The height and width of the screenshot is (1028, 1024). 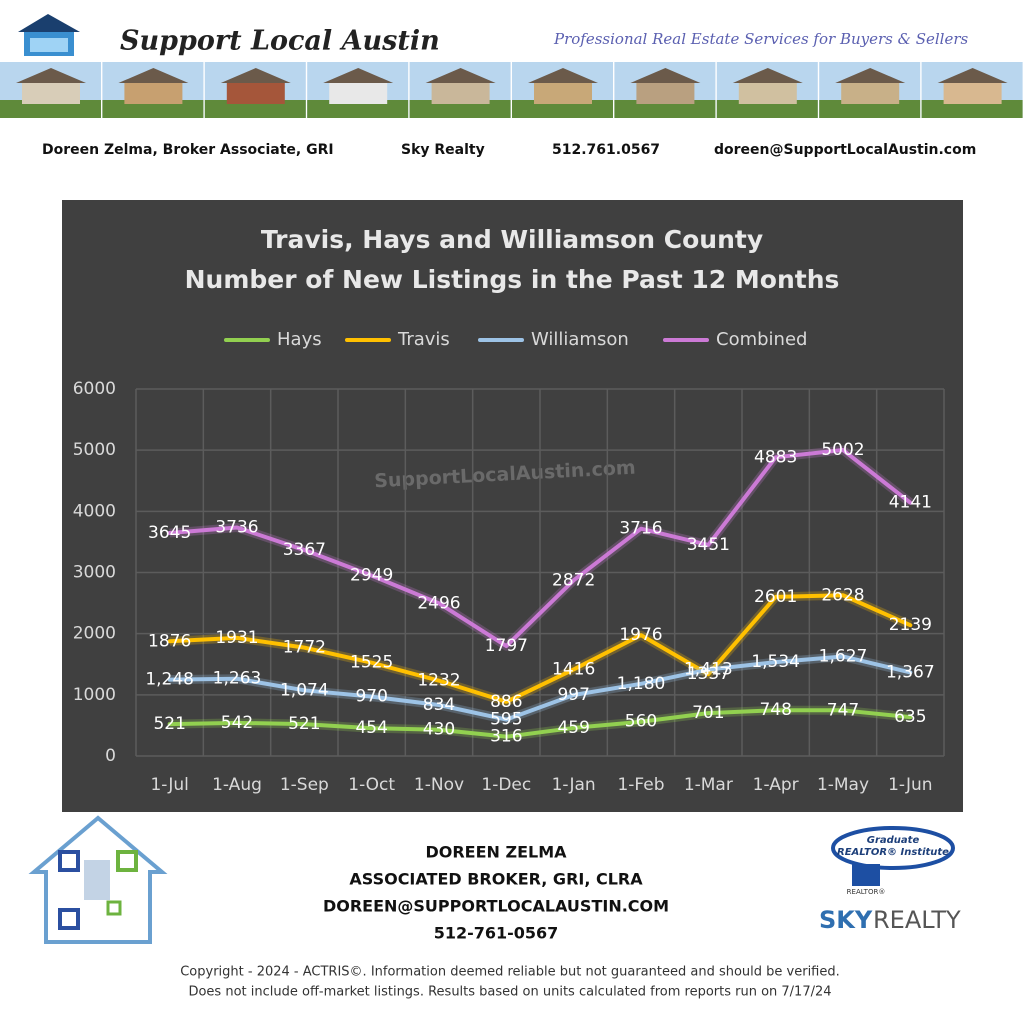 I want to click on badge-text: REALTOR® Institute, so click(x=893, y=852).